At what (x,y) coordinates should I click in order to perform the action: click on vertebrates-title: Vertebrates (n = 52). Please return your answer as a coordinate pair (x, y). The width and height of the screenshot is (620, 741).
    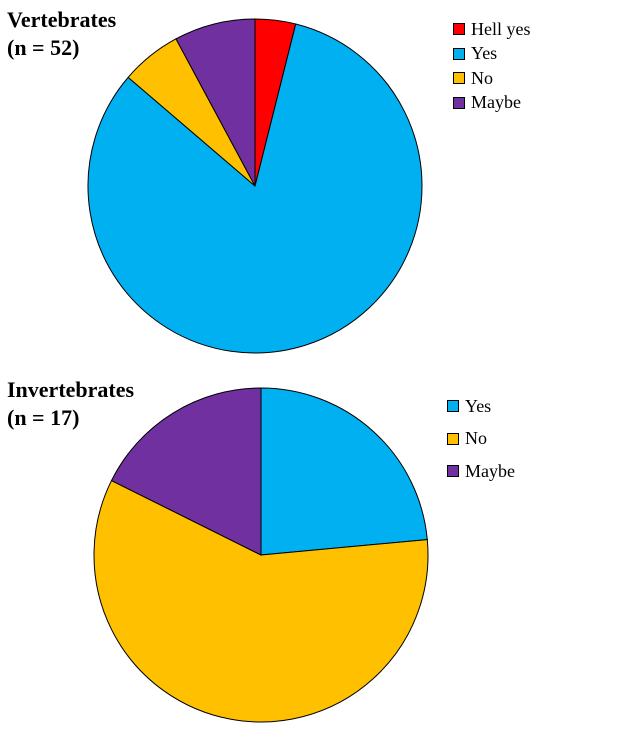
    Looking at the image, I should click on (61, 34).